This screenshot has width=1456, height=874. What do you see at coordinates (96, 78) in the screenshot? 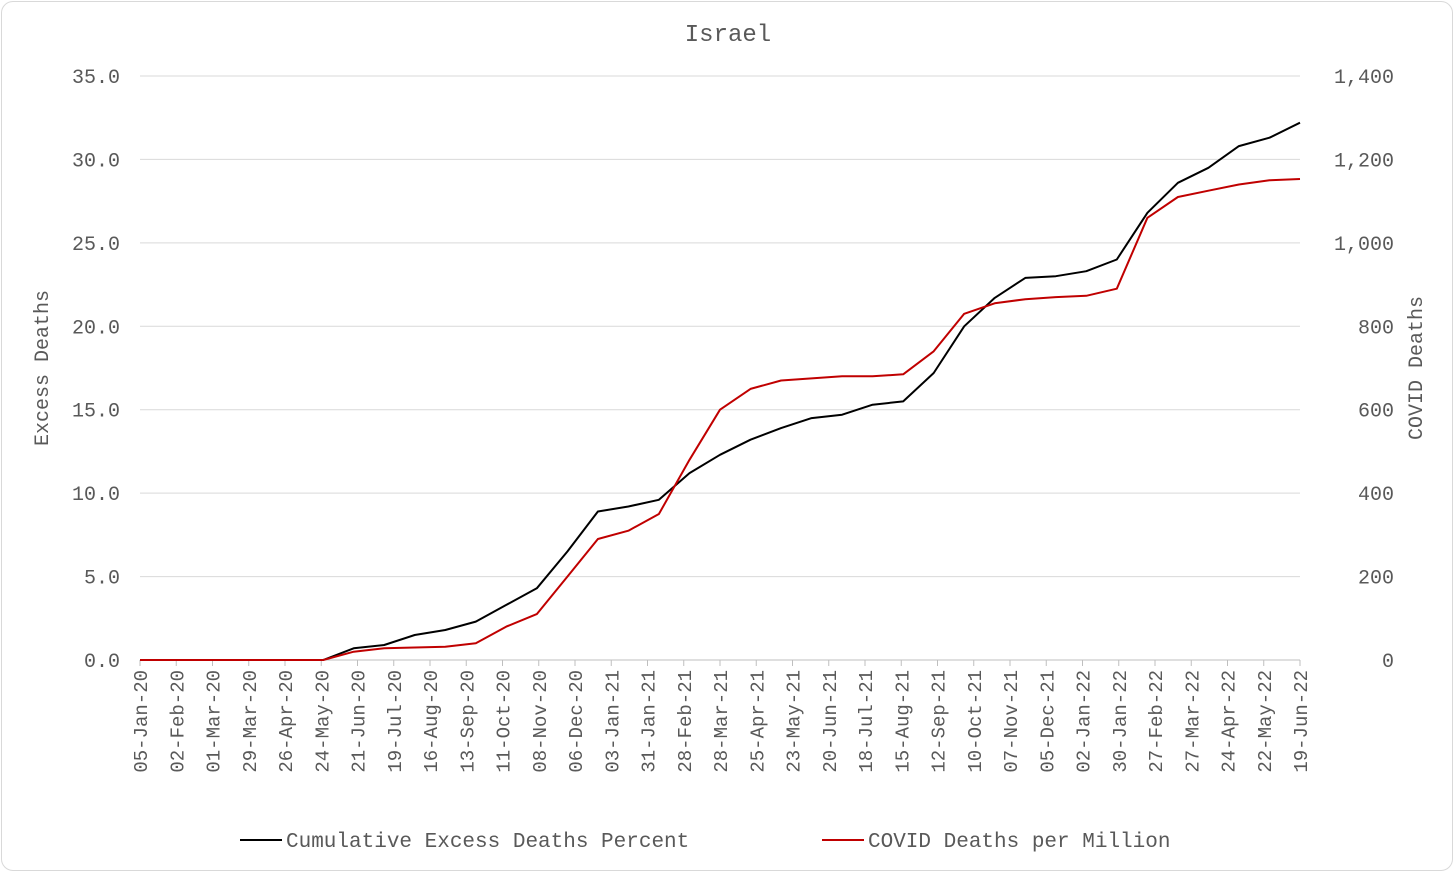
I see `y-tick-label: 35.0` at bounding box center [96, 78].